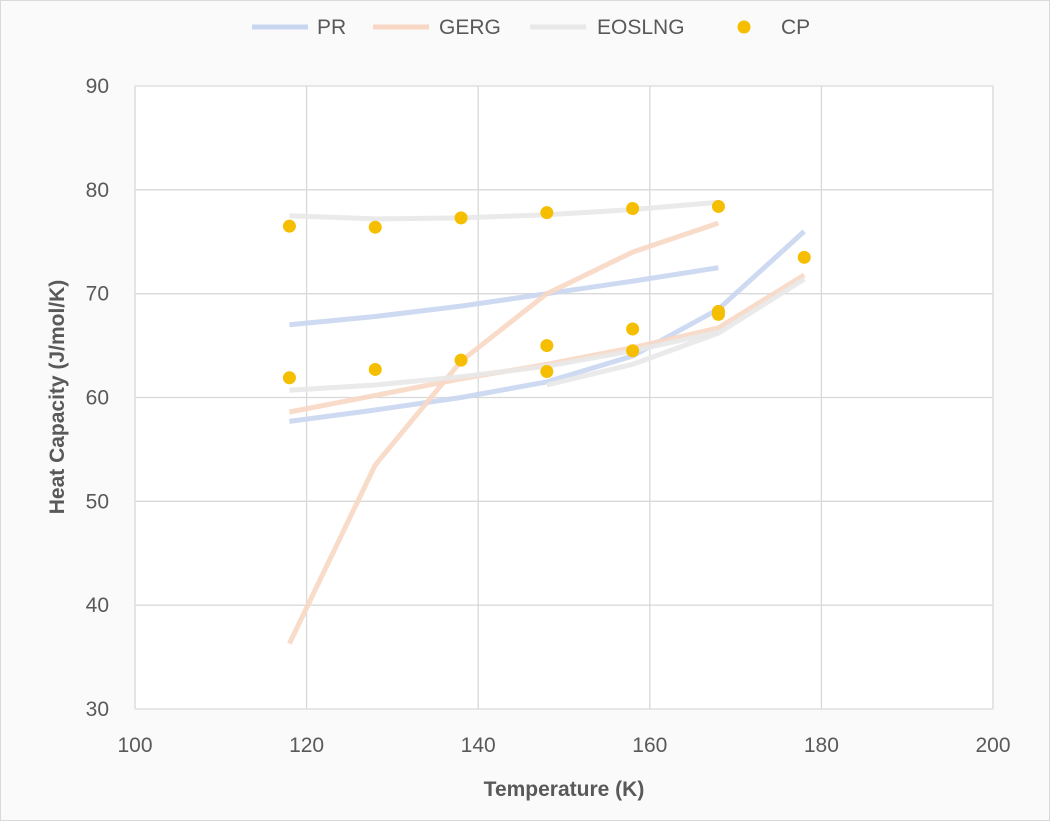  I want to click on x-tick-label: 140, so click(478, 745).